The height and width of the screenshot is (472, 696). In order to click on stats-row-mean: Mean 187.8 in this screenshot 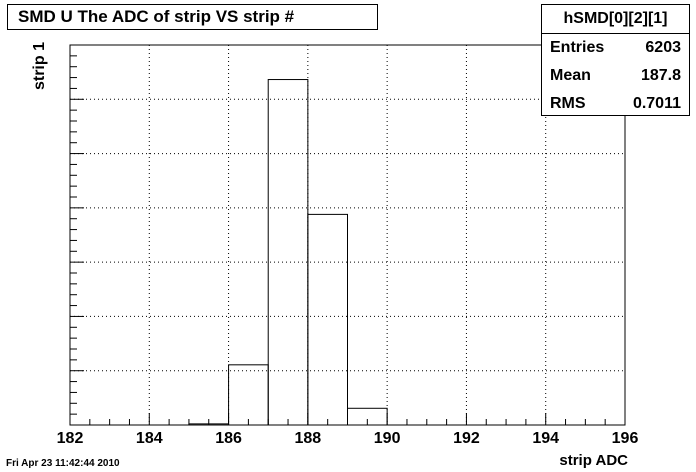, I will do `click(615, 76)`.